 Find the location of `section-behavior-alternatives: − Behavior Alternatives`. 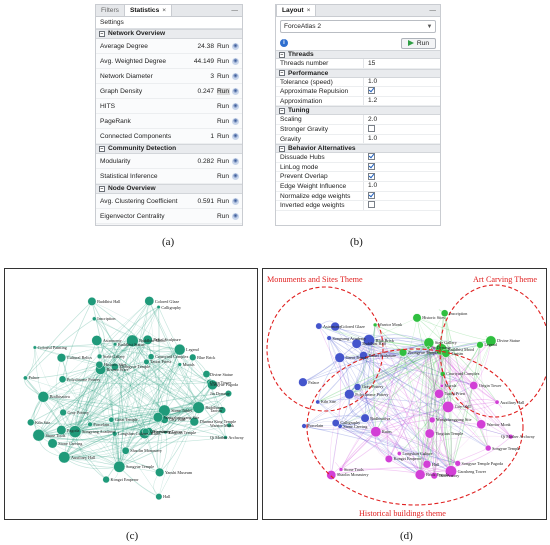

section-behavior-alternatives: − Behavior Alternatives is located at coordinates (358, 149).